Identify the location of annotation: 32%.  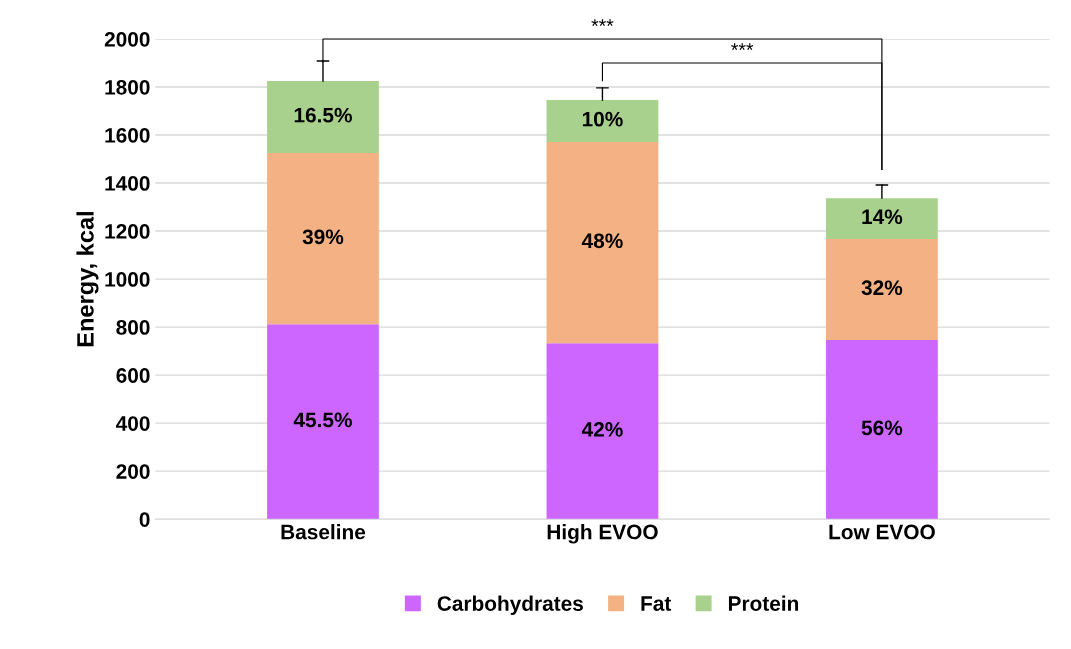
(882, 288).